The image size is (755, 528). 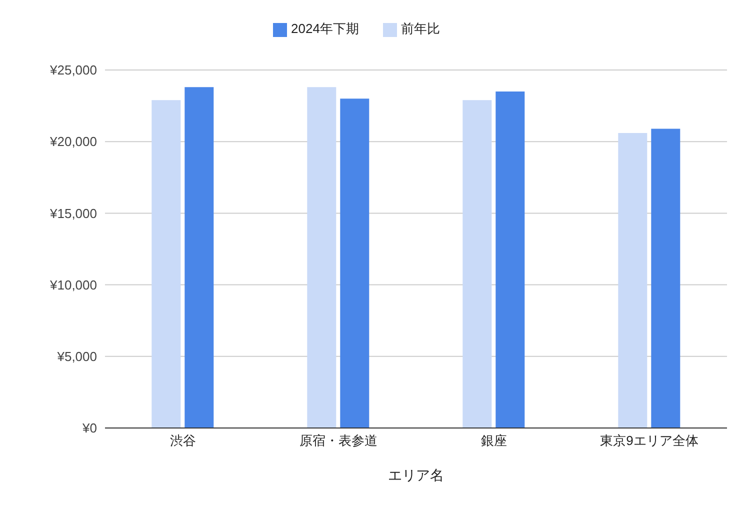 What do you see at coordinates (420, 28) in the screenshot?
I see `legend-label: 前年比` at bounding box center [420, 28].